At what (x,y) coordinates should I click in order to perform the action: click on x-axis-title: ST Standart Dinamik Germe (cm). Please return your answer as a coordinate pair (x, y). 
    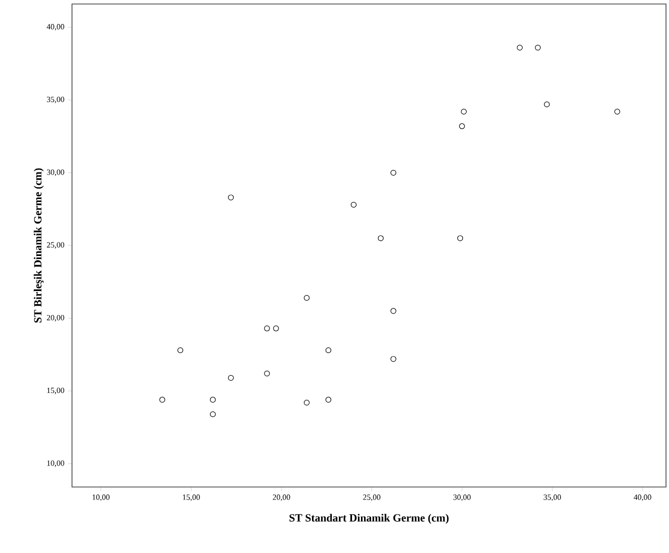
    Looking at the image, I should click on (369, 519).